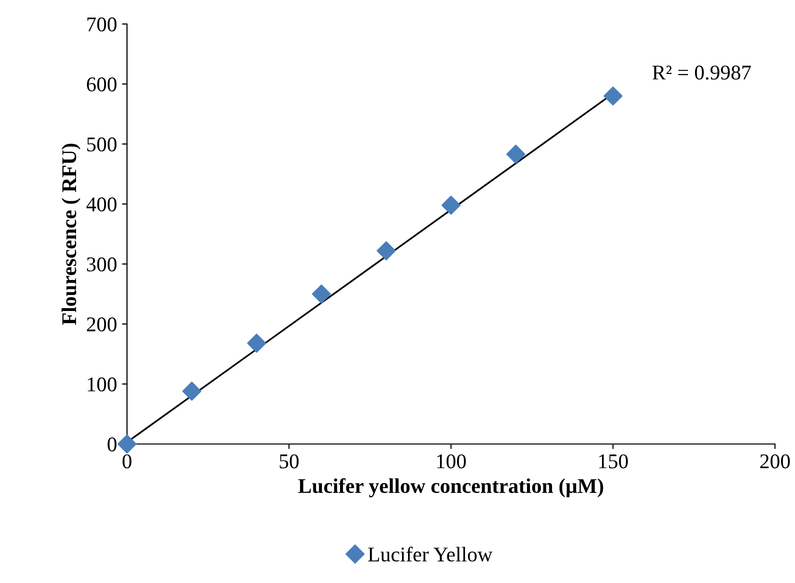 The height and width of the screenshot is (583, 795). Describe the element at coordinates (101, 264) in the screenshot. I see `y-tick-label: 300` at that location.